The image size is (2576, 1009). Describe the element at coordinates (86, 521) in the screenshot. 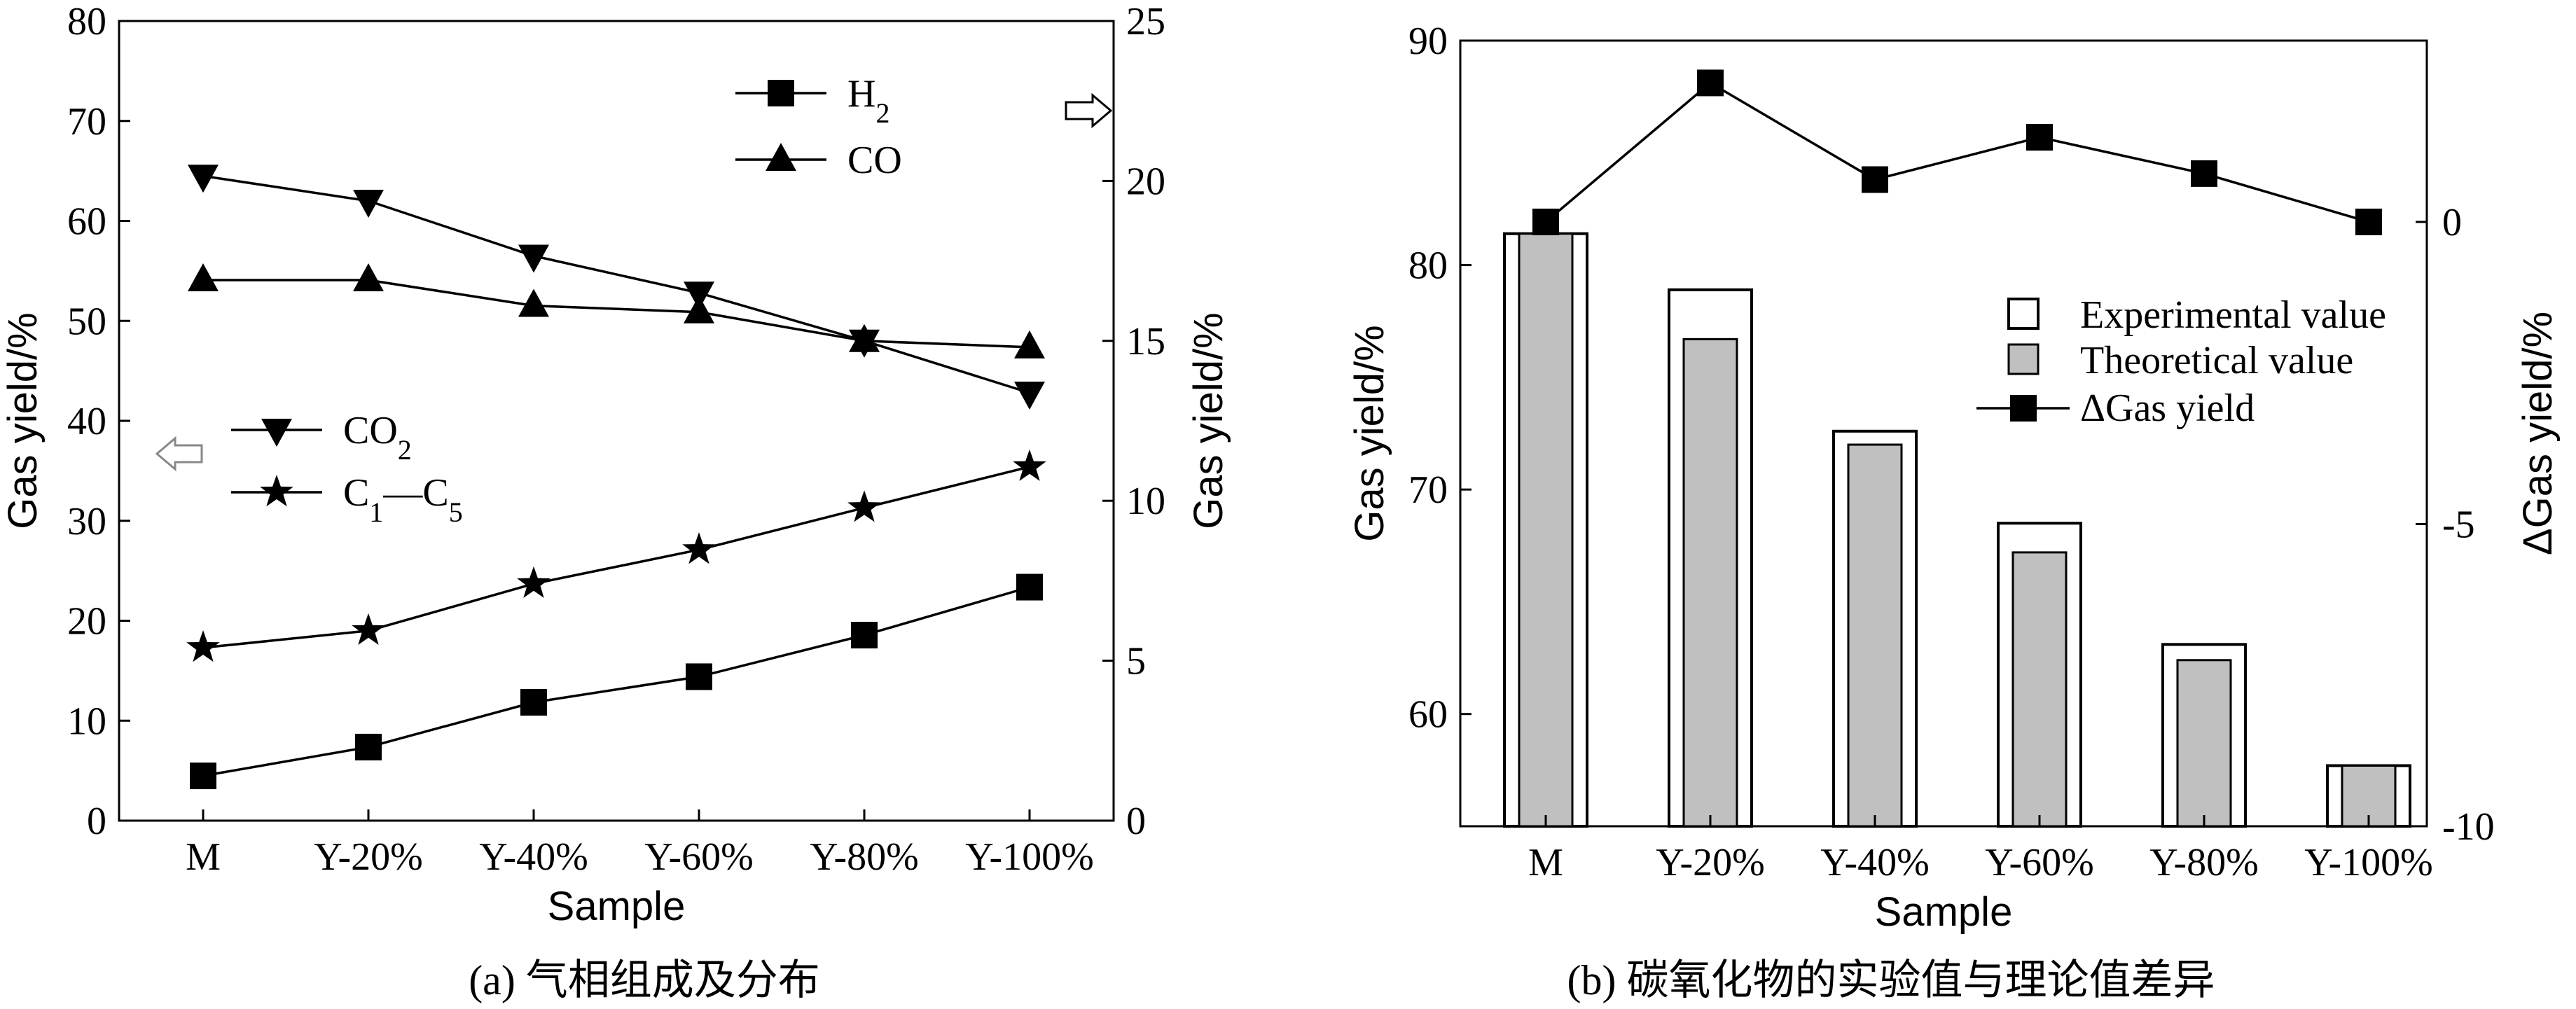

I see `left-y-tick-label: 30` at that location.